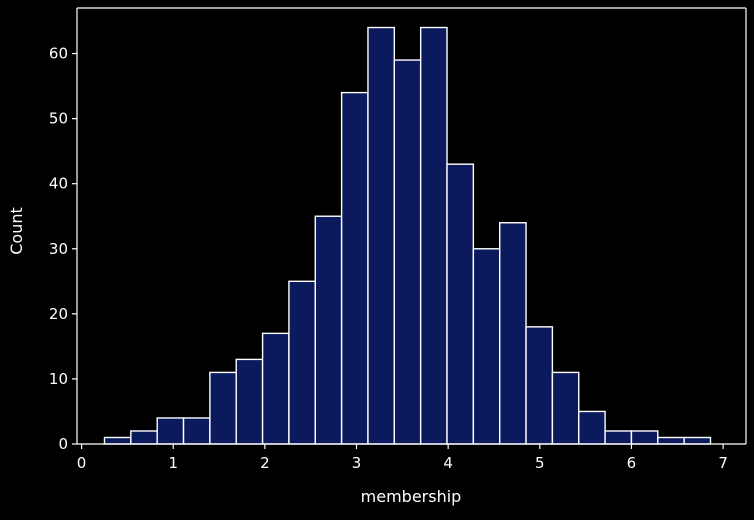  I want to click on x-axis-label: membership, so click(411, 496).